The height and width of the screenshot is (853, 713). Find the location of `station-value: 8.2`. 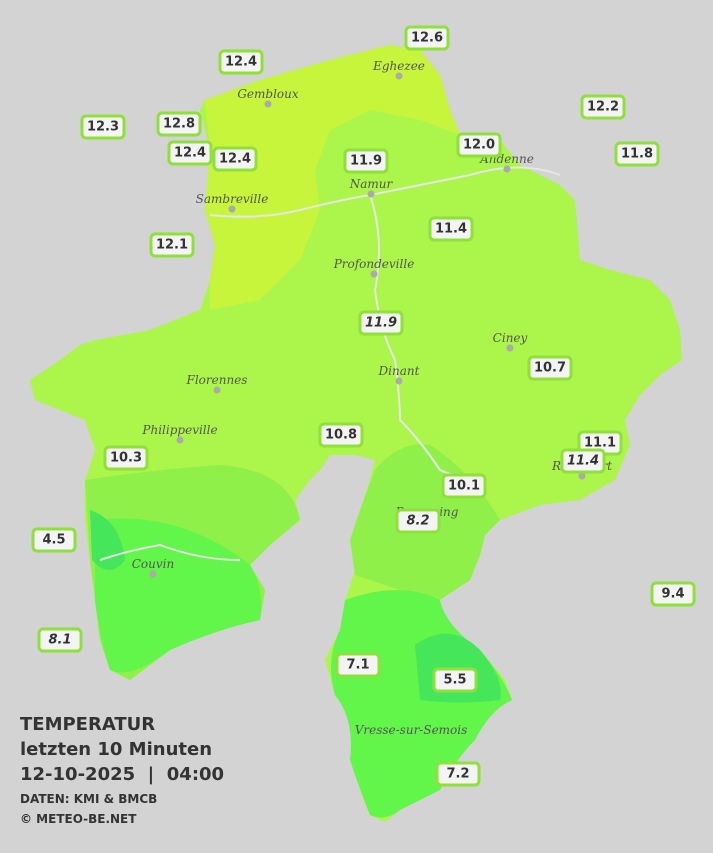

station-value: 8.2 is located at coordinates (417, 521).